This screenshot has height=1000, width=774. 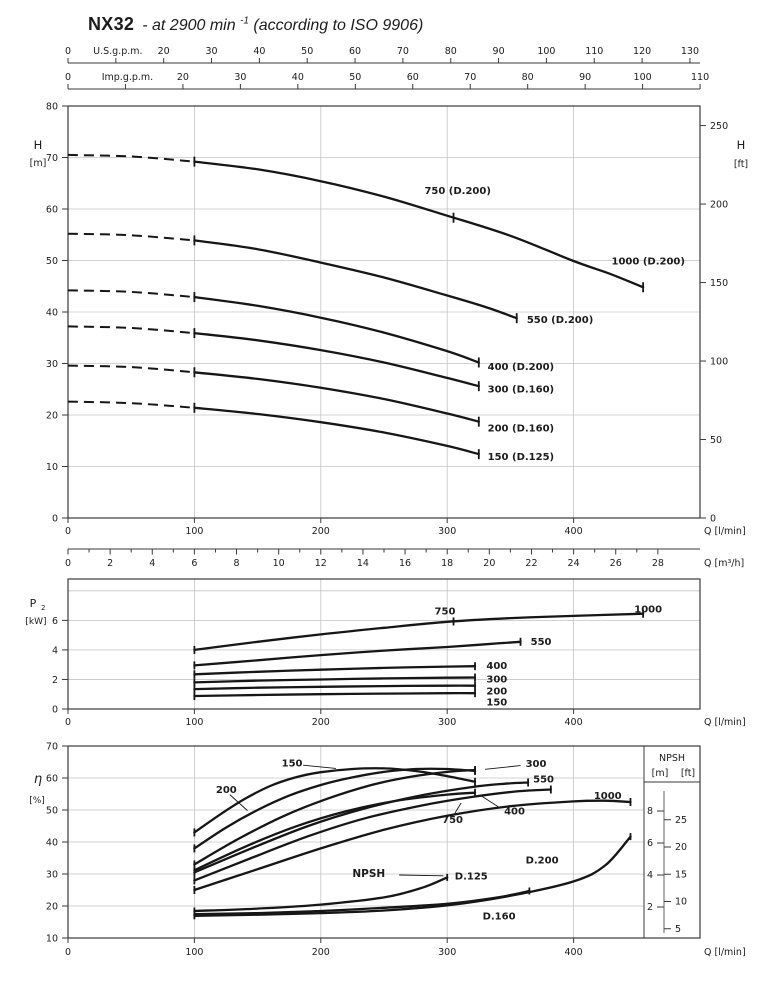 I want to click on npsh-unit-m: [m], so click(x=660, y=773).